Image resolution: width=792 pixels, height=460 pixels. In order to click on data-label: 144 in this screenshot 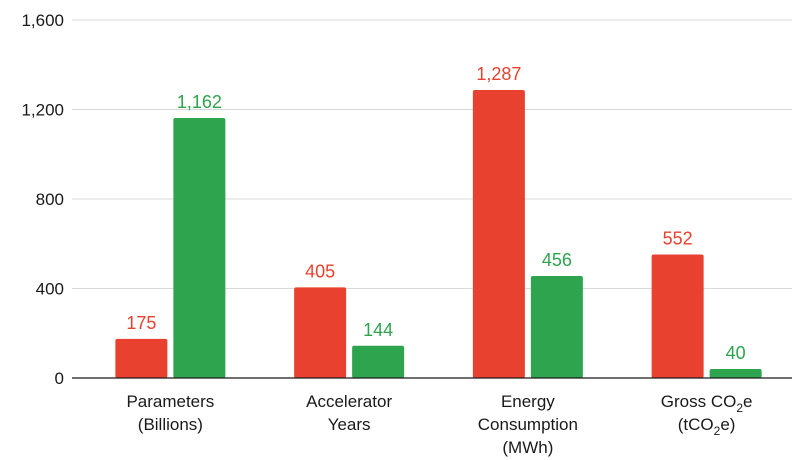, I will do `click(378, 330)`.